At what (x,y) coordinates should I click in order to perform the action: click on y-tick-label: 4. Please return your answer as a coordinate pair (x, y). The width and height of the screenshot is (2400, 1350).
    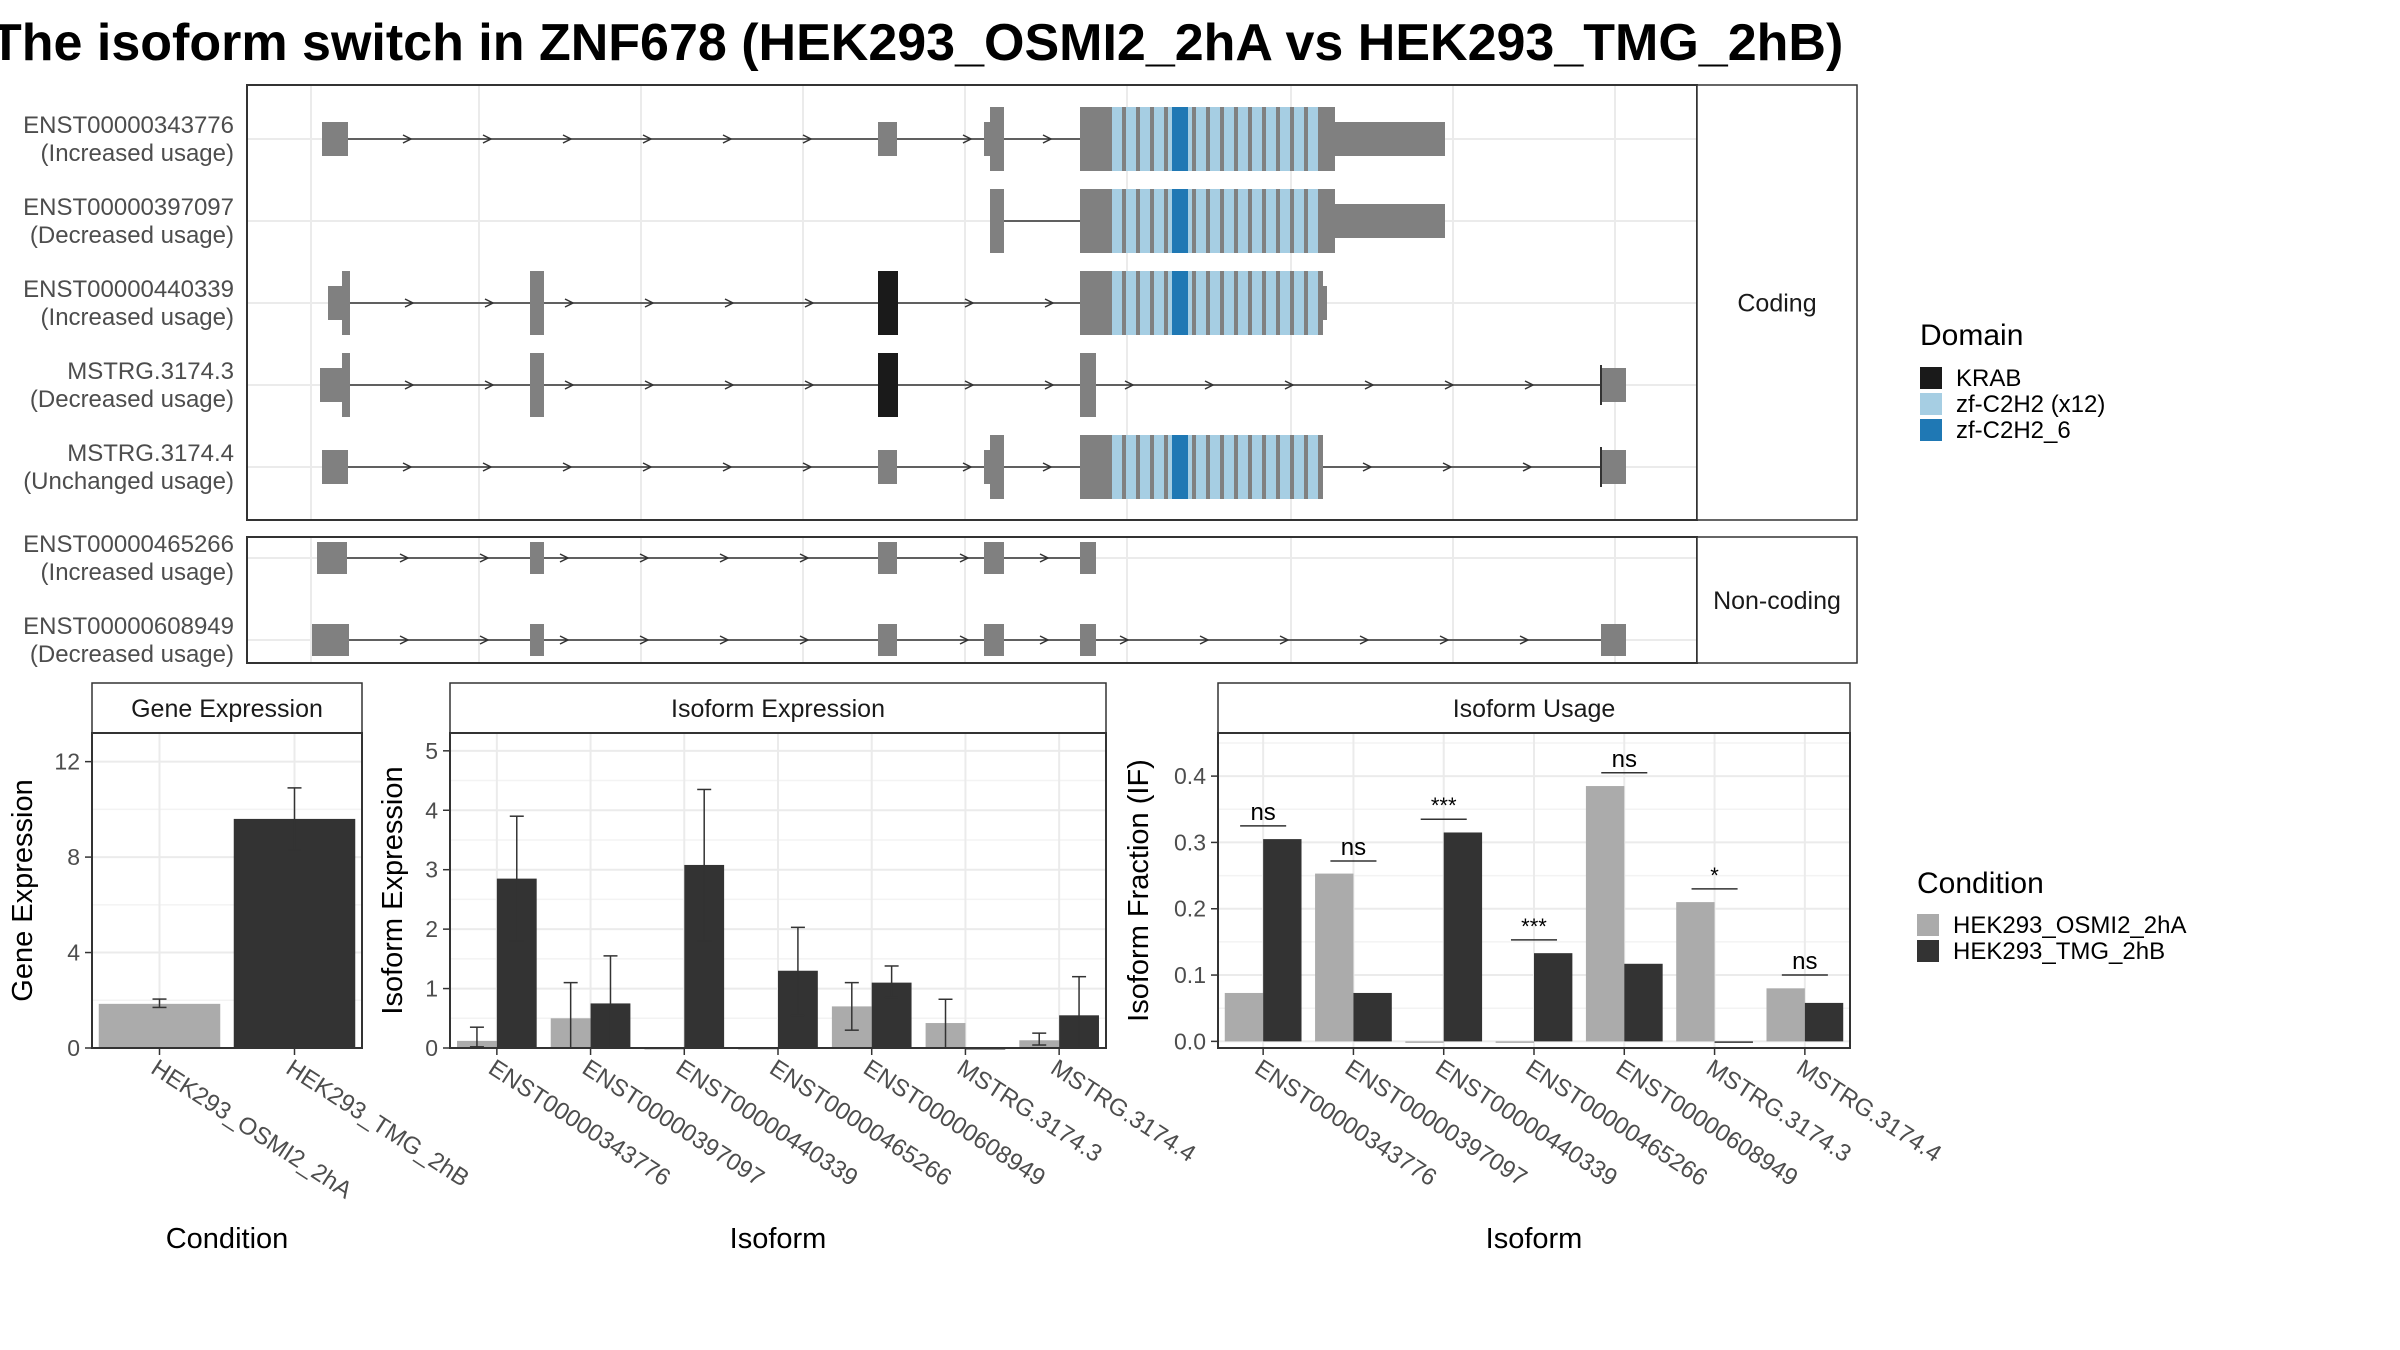
    Looking at the image, I should click on (431, 810).